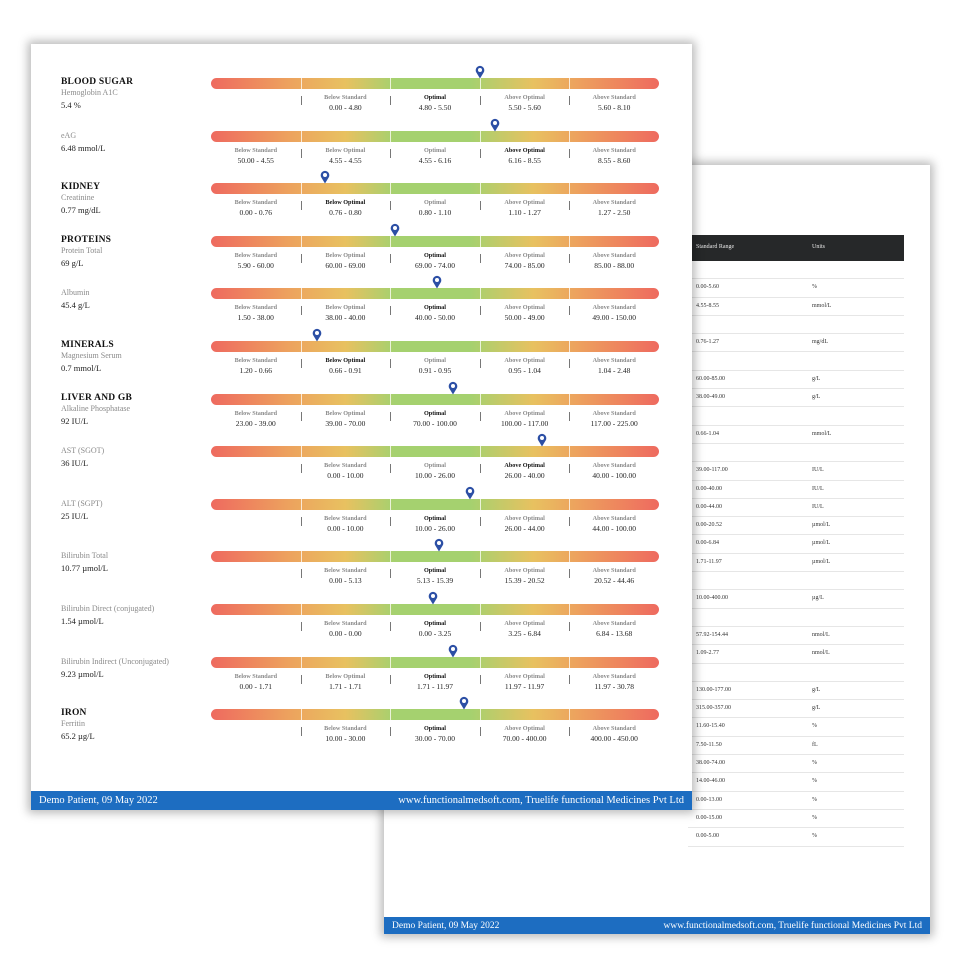  What do you see at coordinates (818, 488) in the screenshot?
I see `units-cell: IU/L` at bounding box center [818, 488].